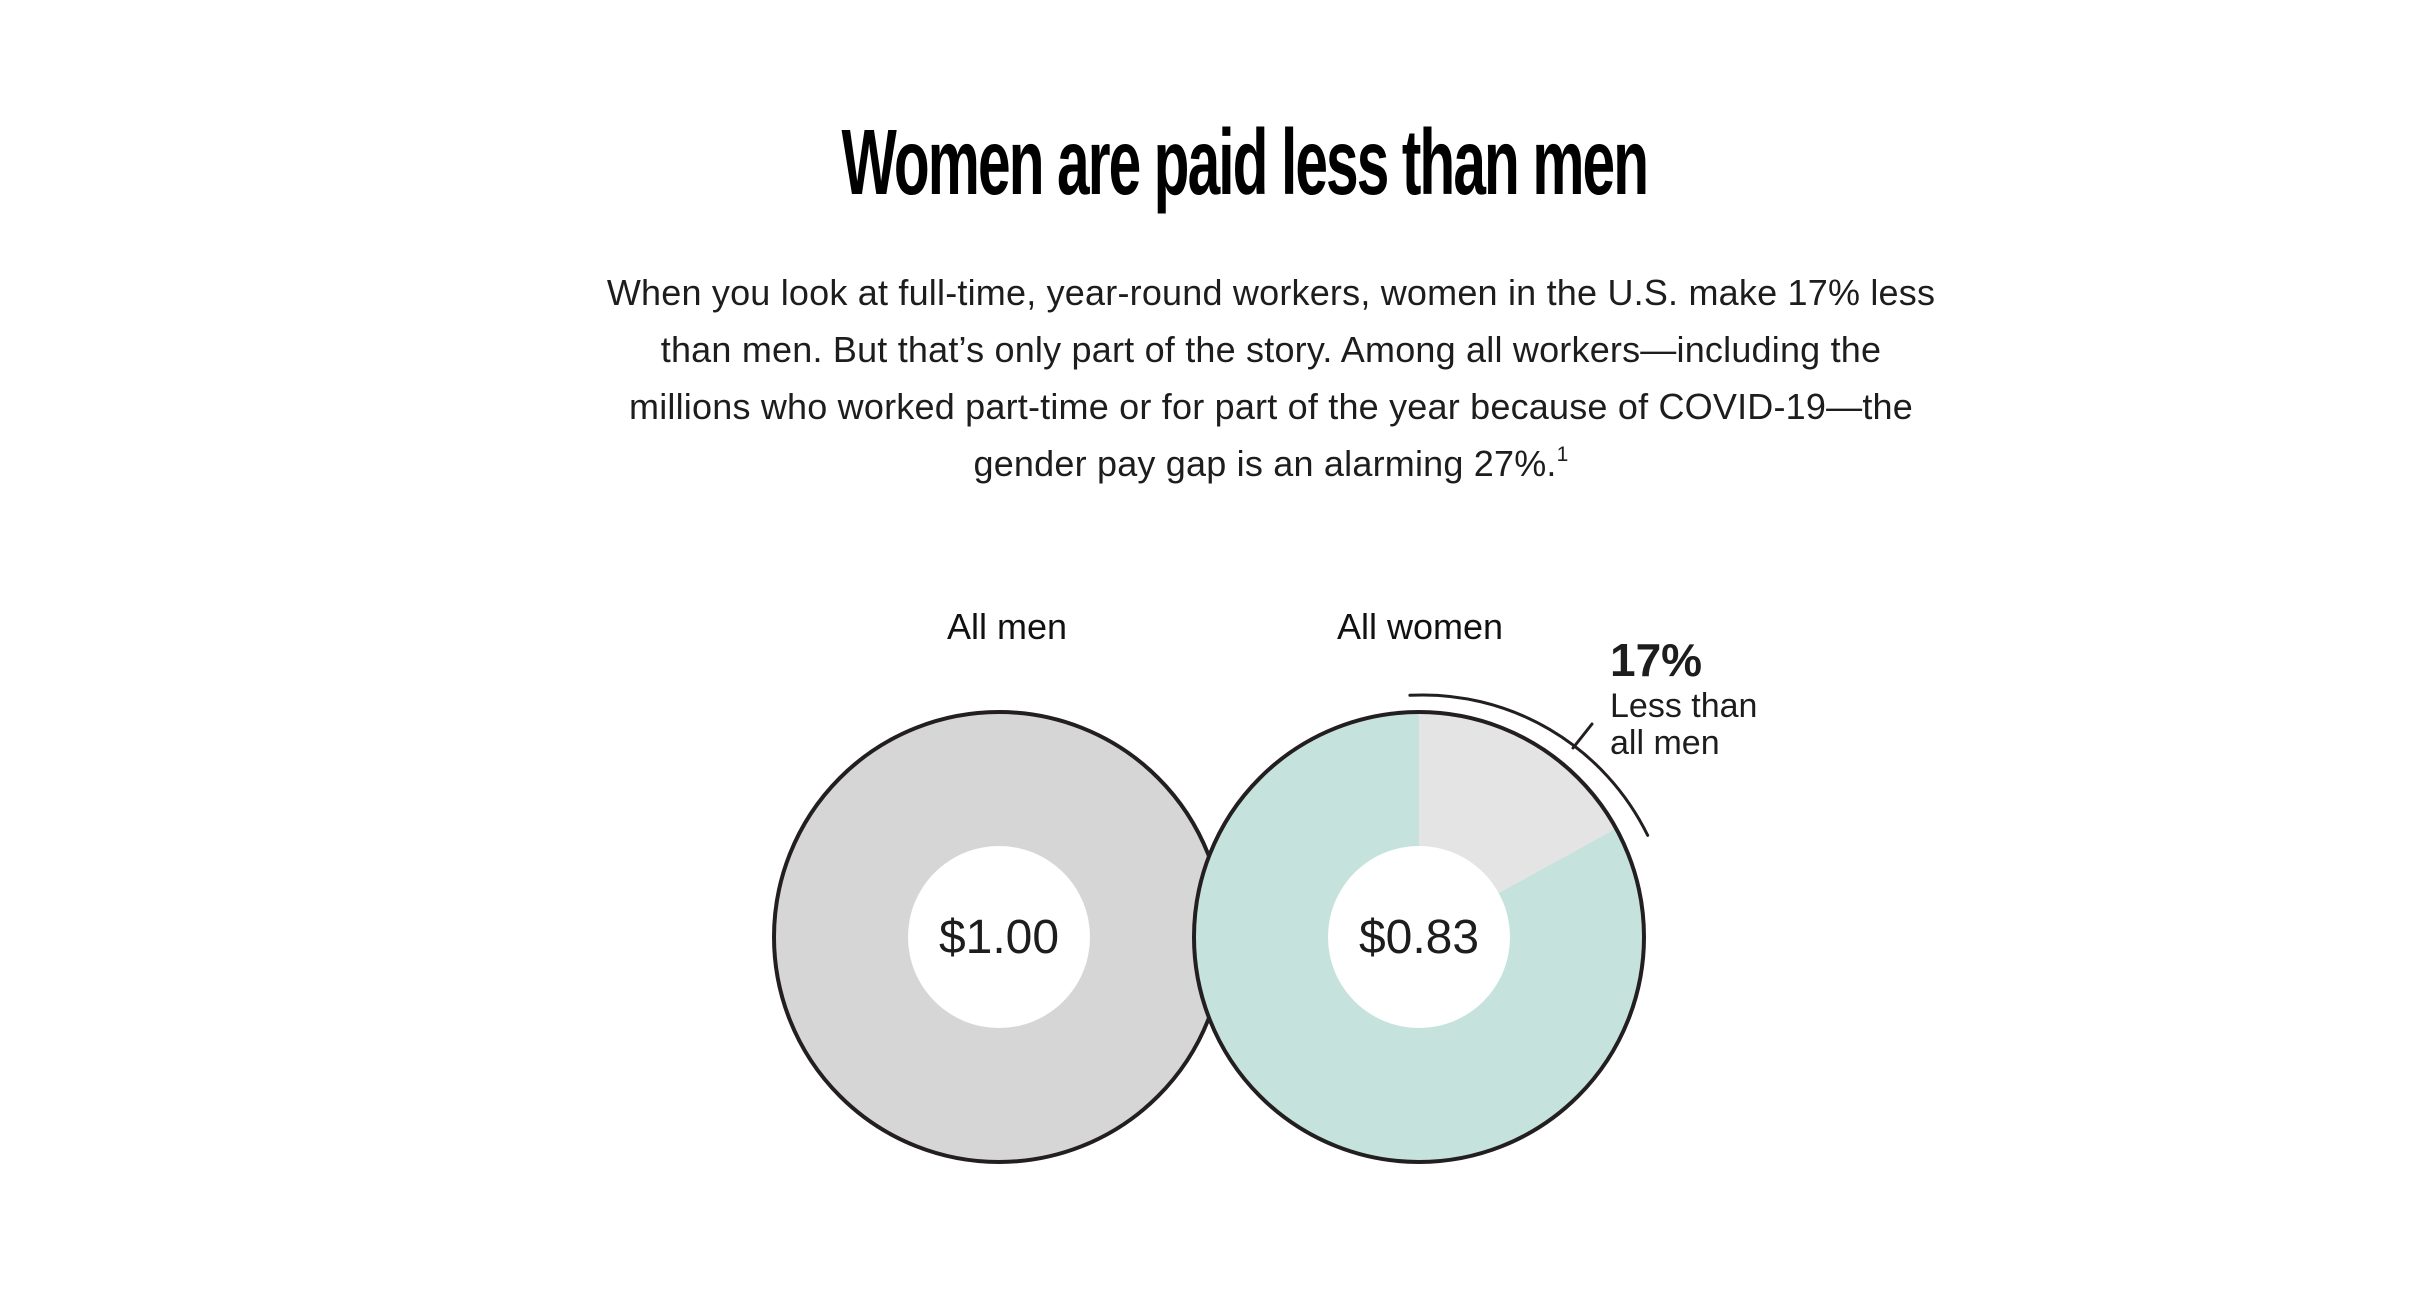 This screenshot has height=1290, width=2428. I want to click on pay-gap-percent: 17%, so click(1656, 660).